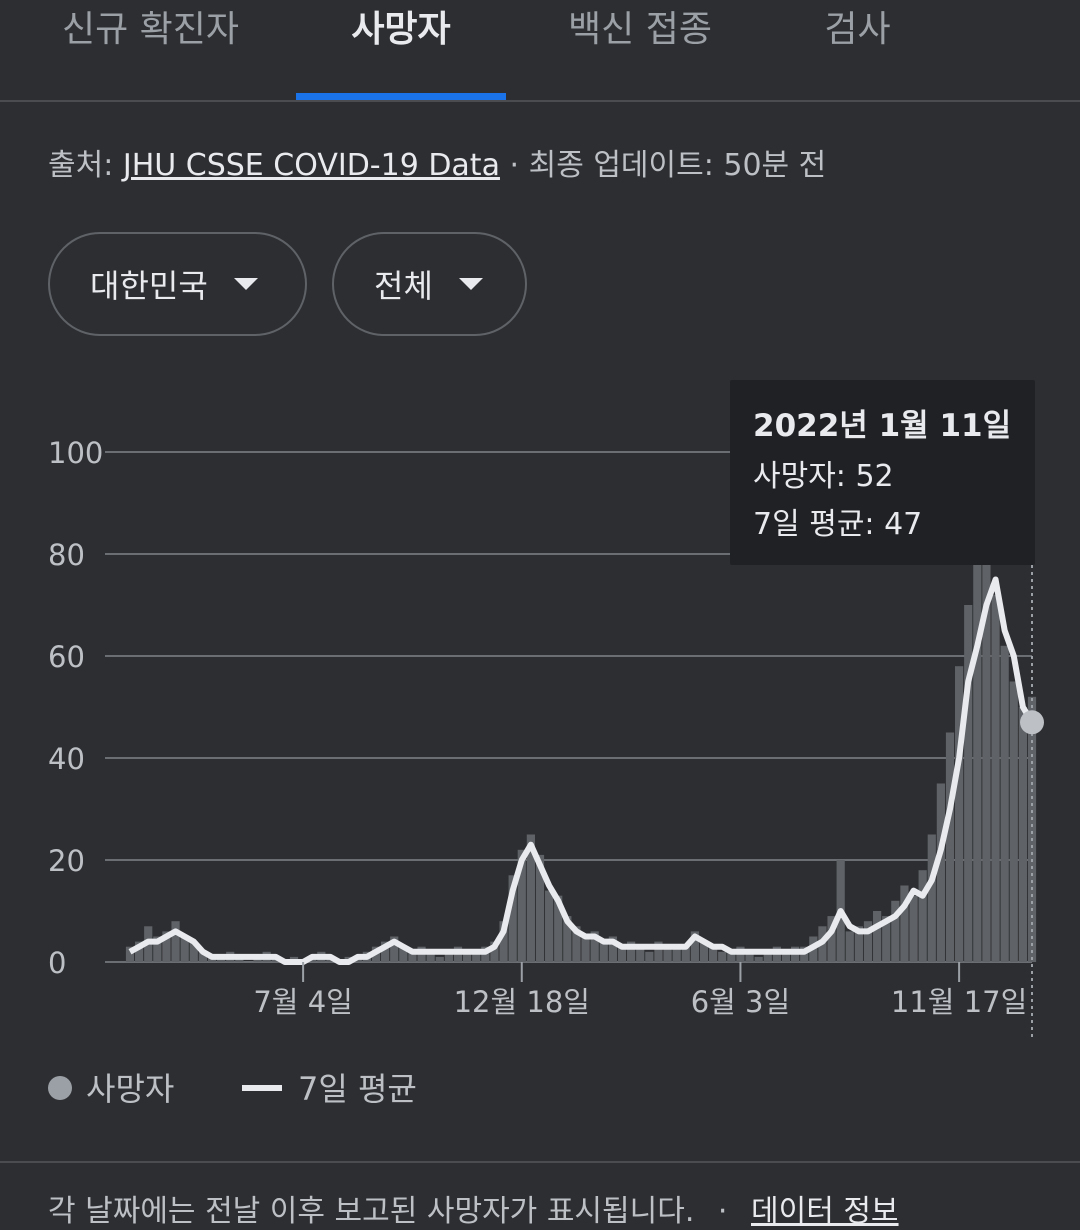 The image size is (1080, 1230). What do you see at coordinates (311, 165) in the screenshot?
I see `source-link: JHU CSSE COVID-19 Data` at bounding box center [311, 165].